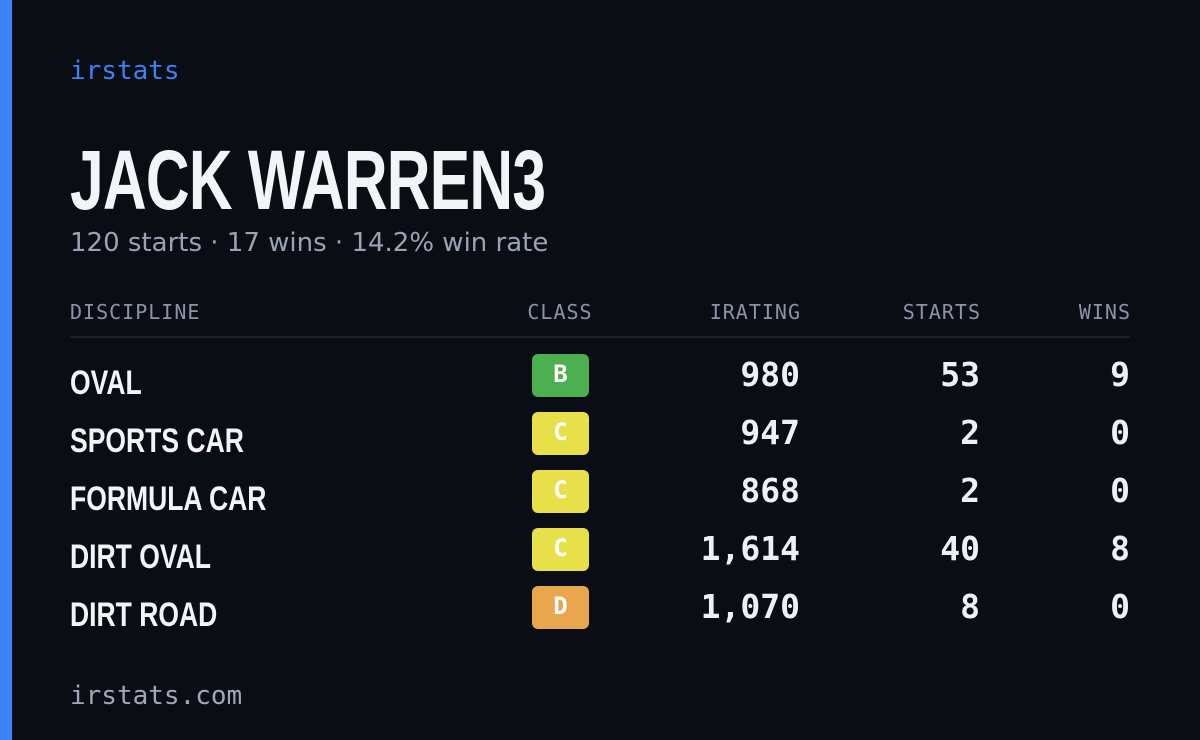  I want to click on discipline: DIRT ROAD, so click(144, 615).